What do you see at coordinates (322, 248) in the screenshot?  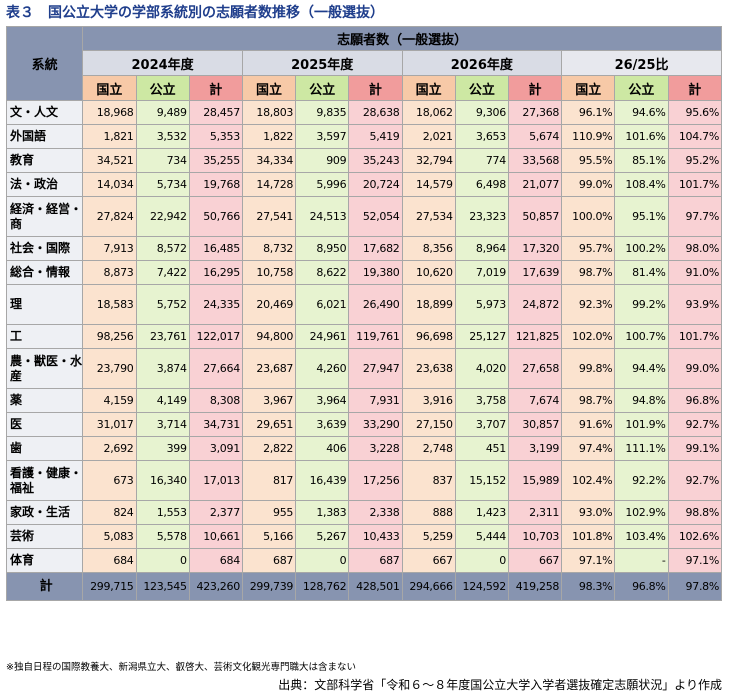 I see `table-cell: 8,950` at bounding box center [322, 248].